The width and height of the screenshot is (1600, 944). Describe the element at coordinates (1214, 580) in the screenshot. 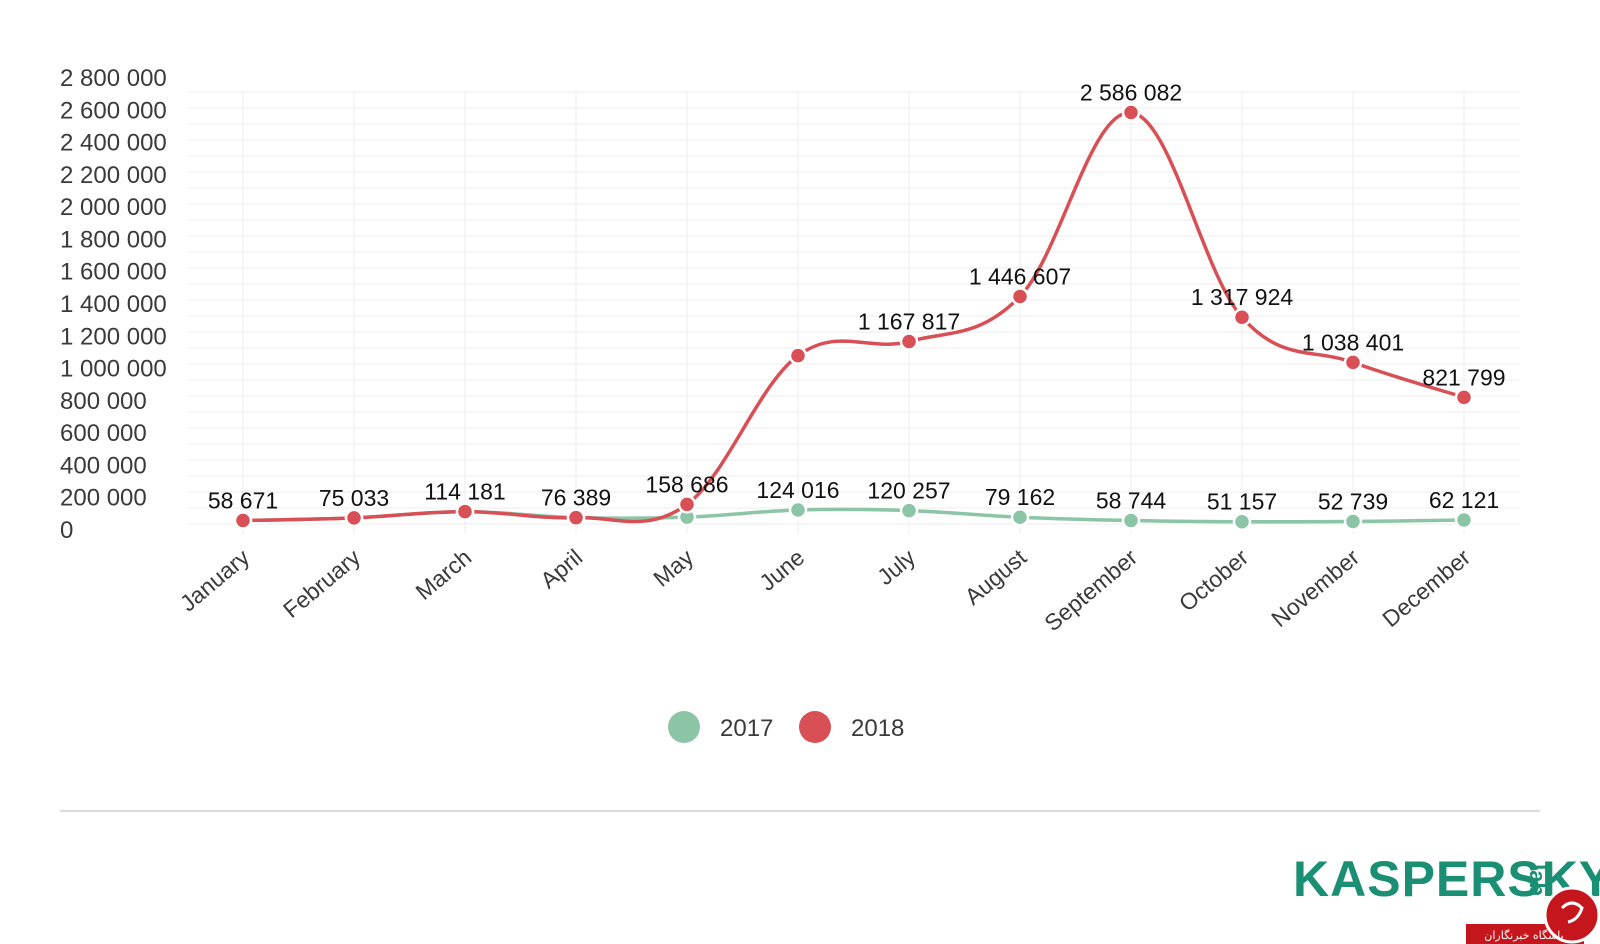

I see `x-tick-label: October` at that location.